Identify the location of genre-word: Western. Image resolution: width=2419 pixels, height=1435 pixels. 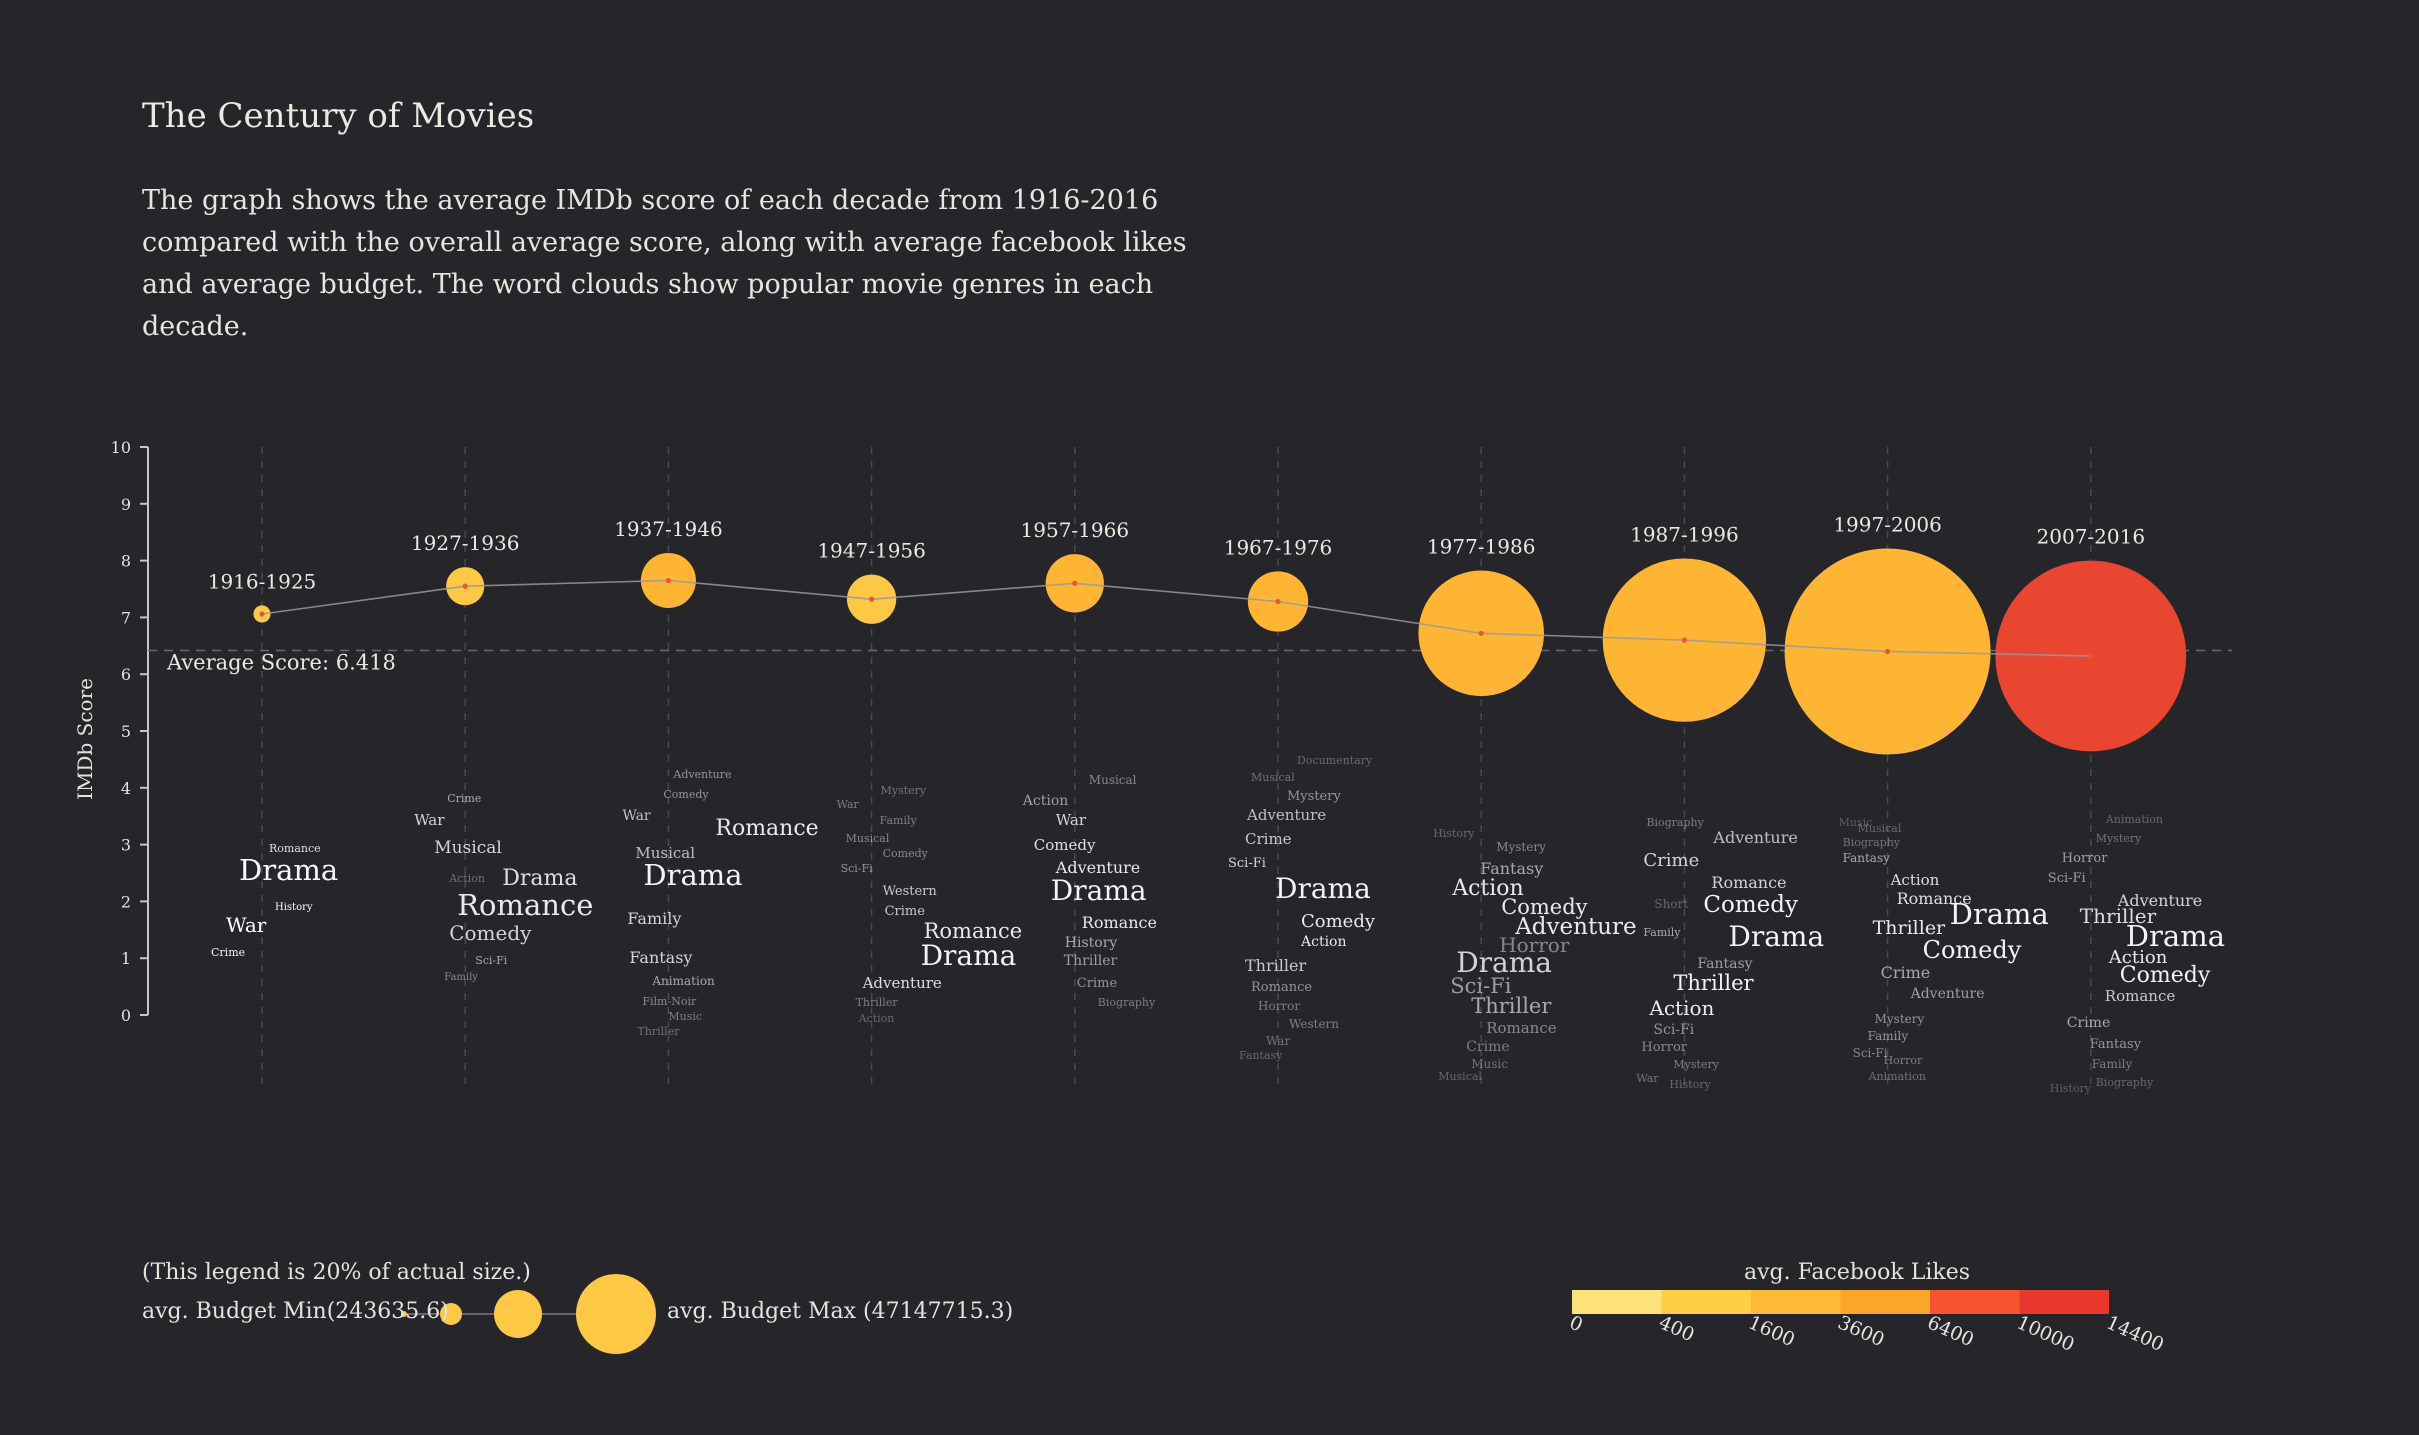
(1314, 1024).